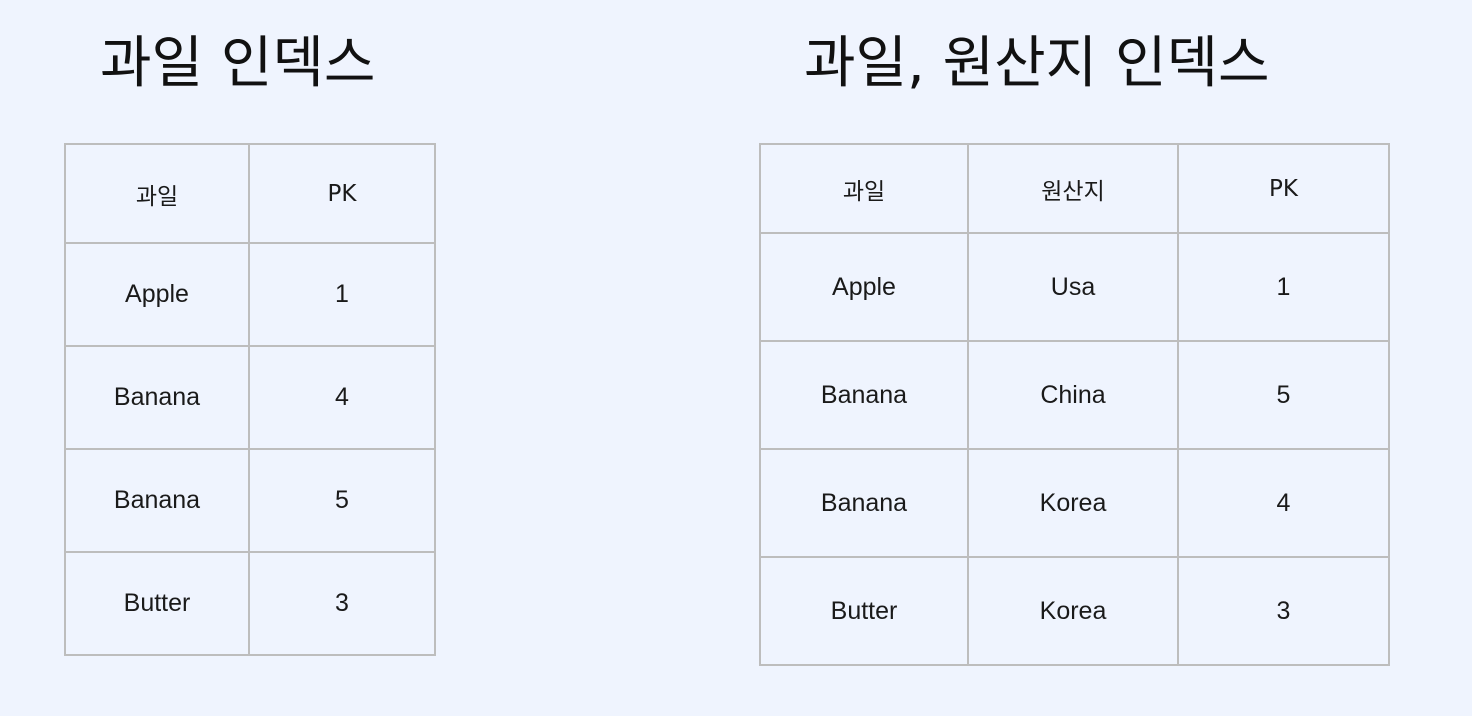  Describe the element at coordinates (1037, 63) in the screenshot. I see `fruit-origin-index-title: 과일, 원산지 인덱스` at that location.